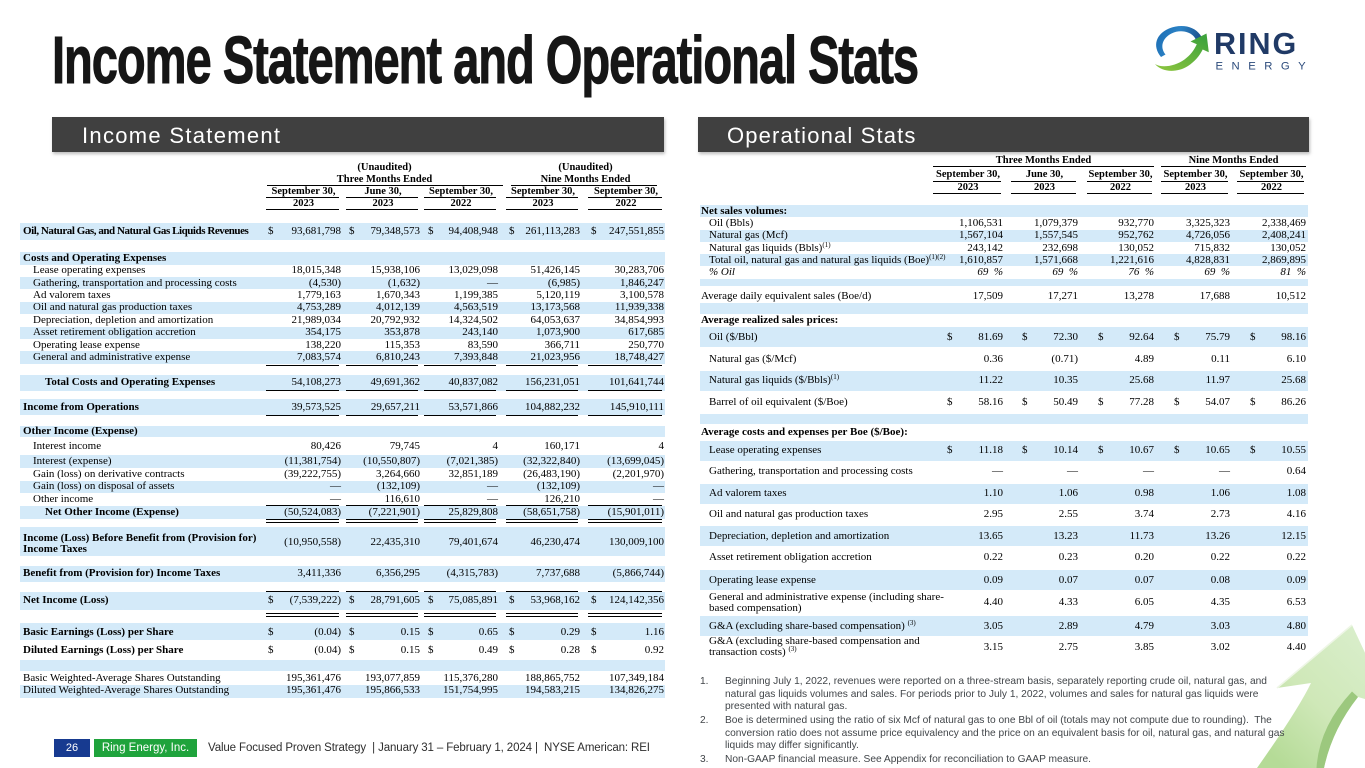 Image resolution: width=1365 pixels, height=768 pixels. Describe the element at coordinates (1256, 44) in the screenshot. I see `svg-text: RING` at that location.